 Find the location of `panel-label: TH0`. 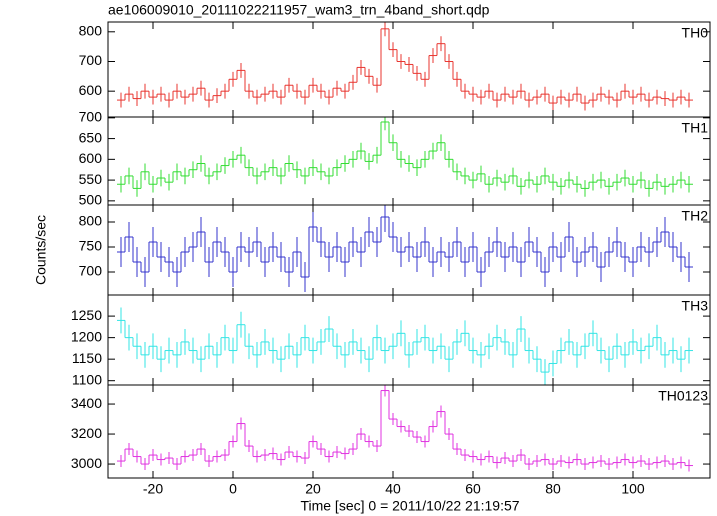

panel-label: TH0 is located at coordinates (695, 33).